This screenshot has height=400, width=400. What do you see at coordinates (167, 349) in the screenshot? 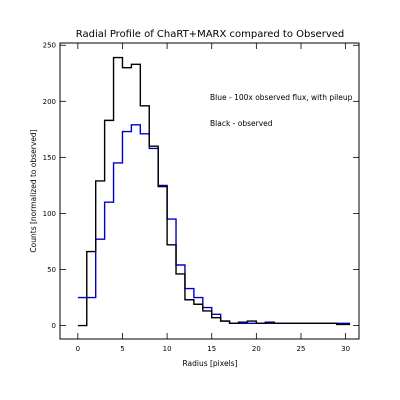
I see `x-tick-label: 10` at bounding box center [167, 349].